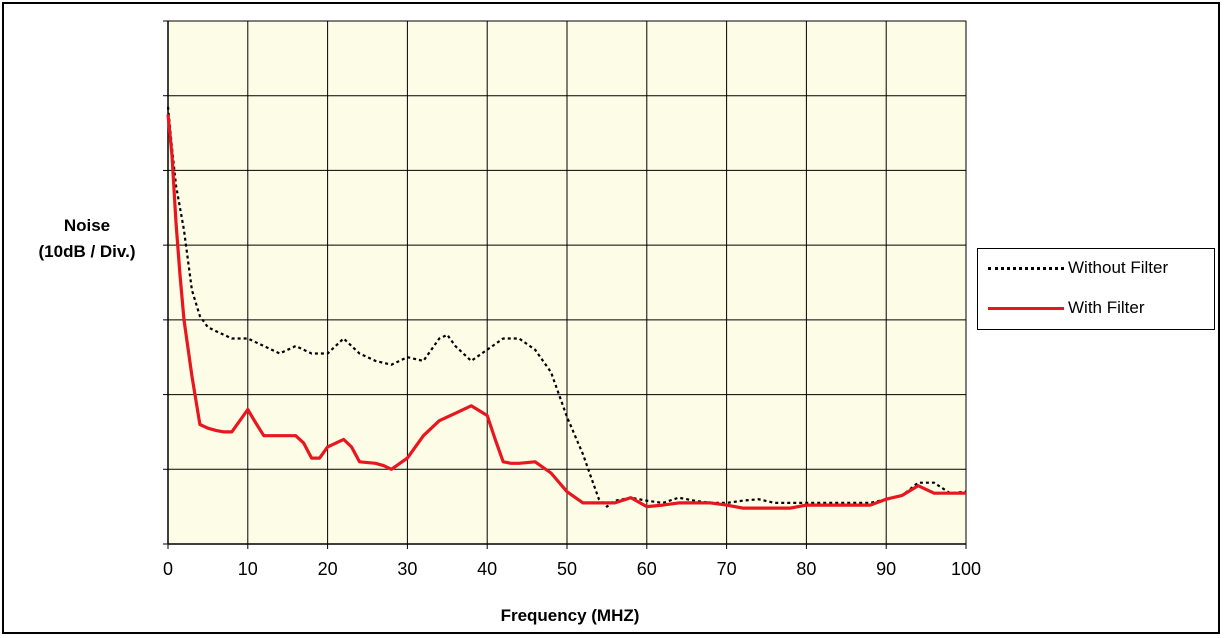  I want to click on legend-swatch-with-filter, so click(1026, 308).